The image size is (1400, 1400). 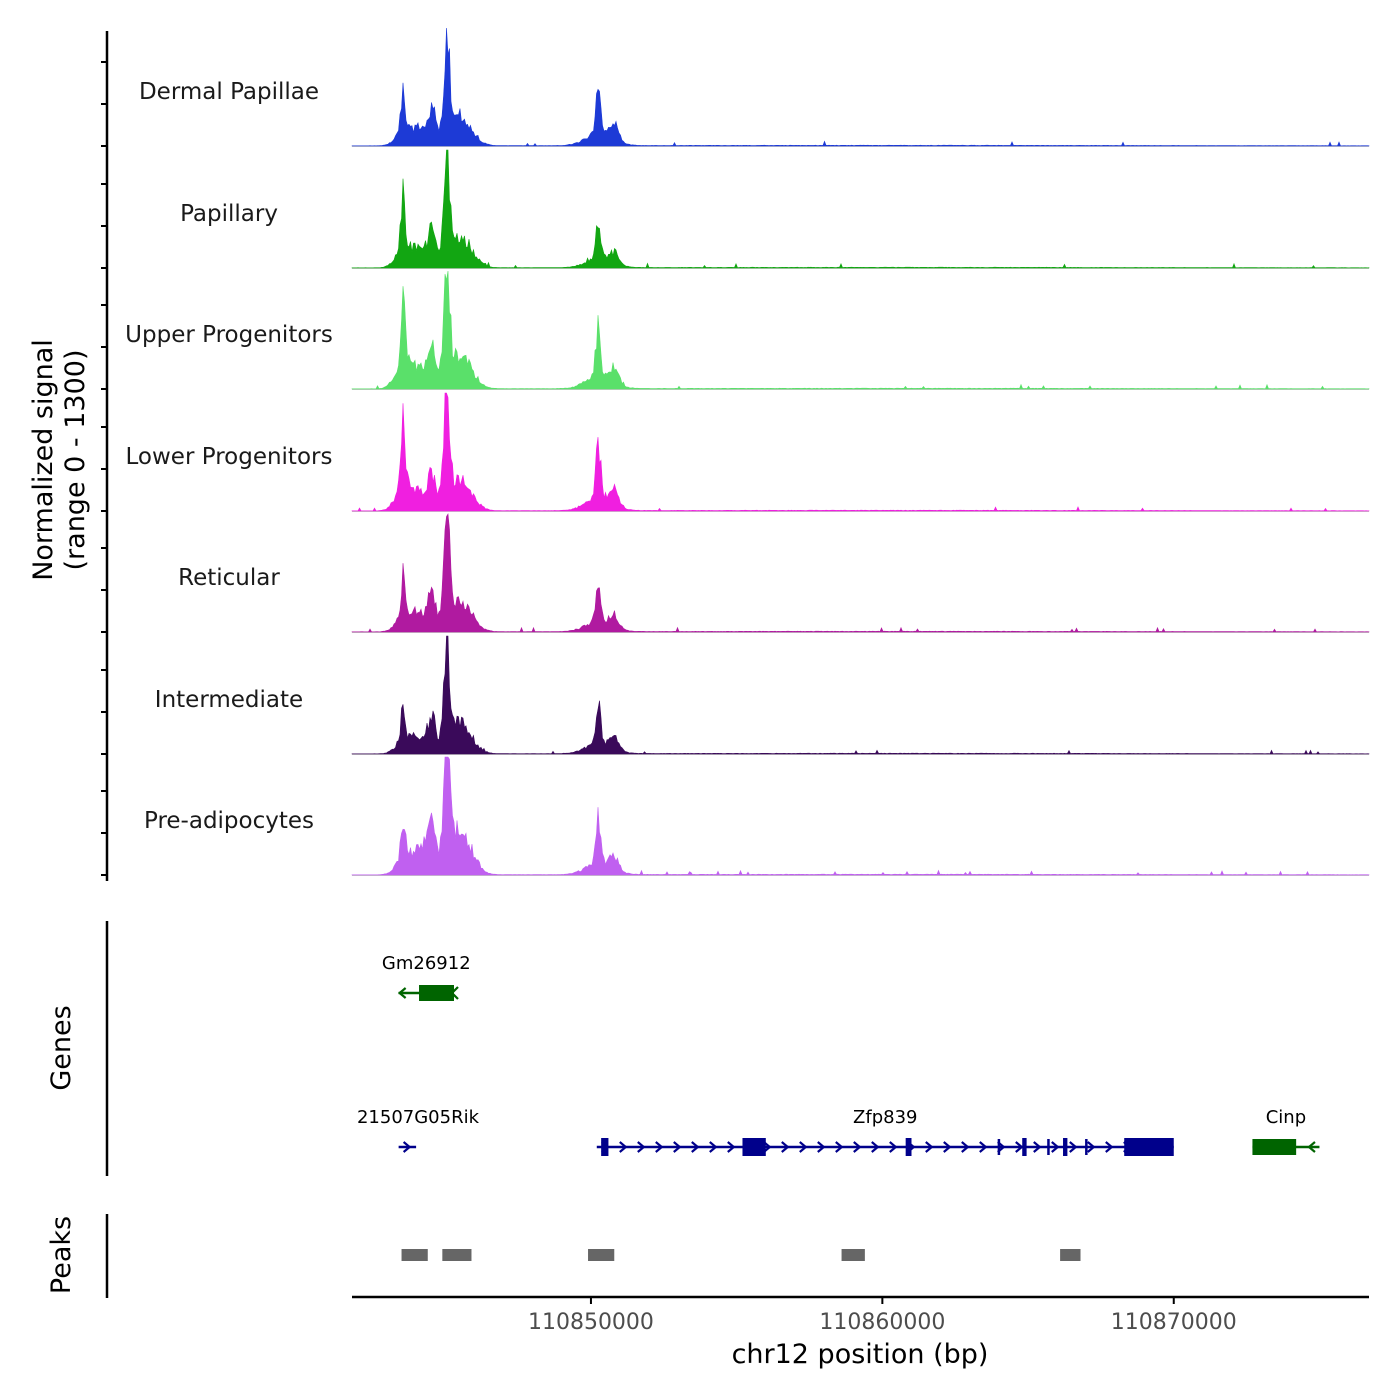 What do you see at coordinates (229, 214) in the screenshot?
I see `track-label: Papillary` at bounding box center [229, 214].